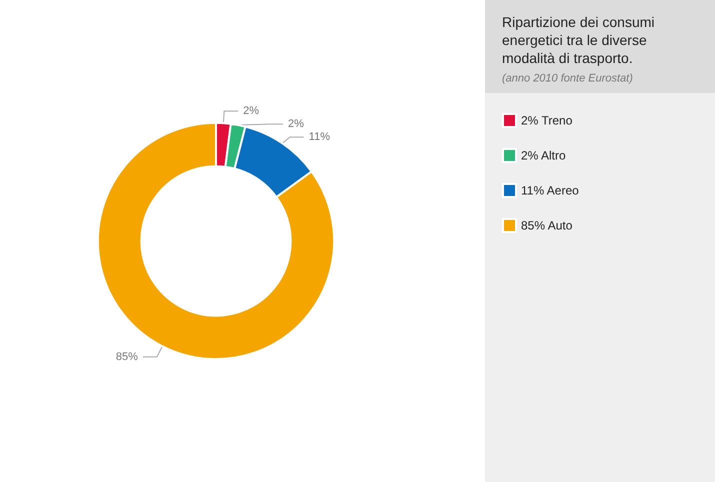 The width and height of the screenshot is (715, 482). Describe the element at coordinates (547, 121) in the screenshot. I see `legend-label: 2% Treno` at that location.